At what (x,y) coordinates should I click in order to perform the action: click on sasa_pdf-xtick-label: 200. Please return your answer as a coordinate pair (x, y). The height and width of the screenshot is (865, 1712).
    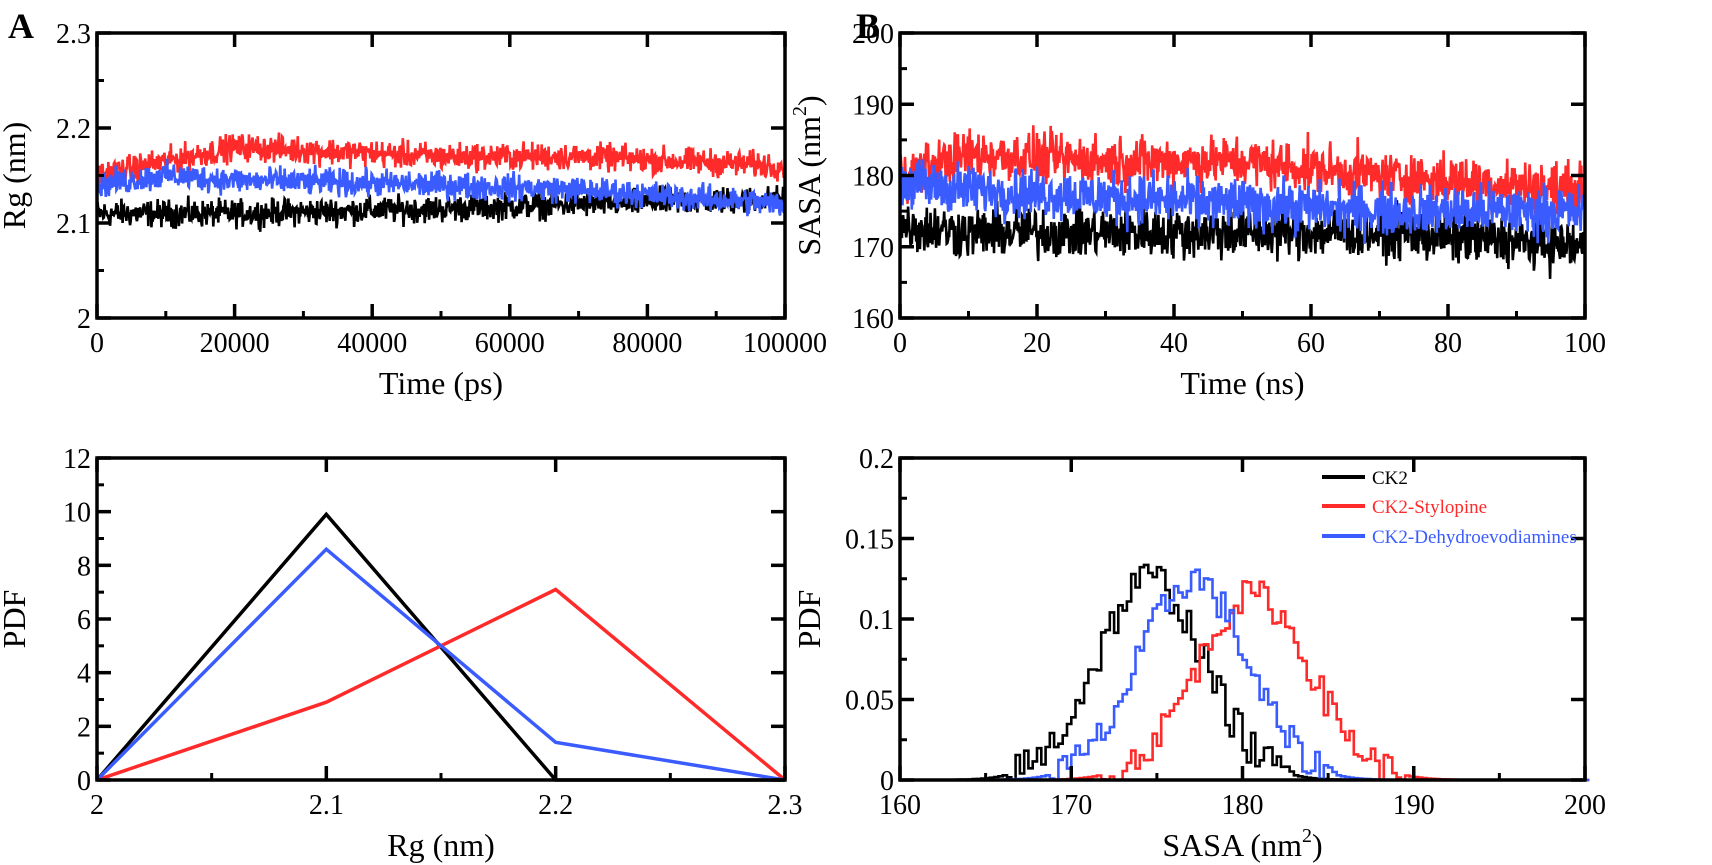
    Looking at the image, I should click on (1585, 805).